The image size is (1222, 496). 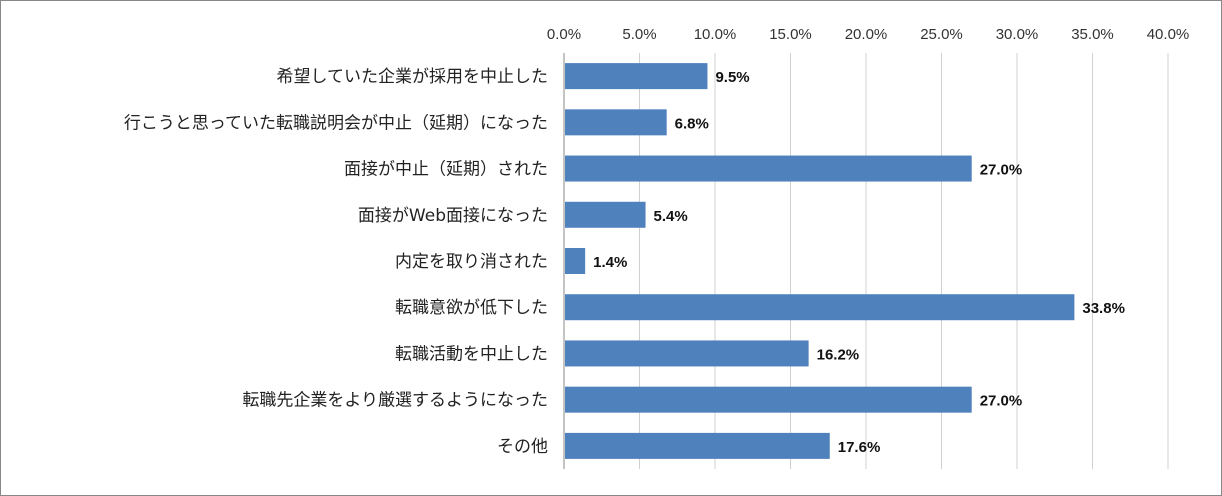 I want to click on category-label: 面接がWeb面接になった, so click(x=453, y=216).